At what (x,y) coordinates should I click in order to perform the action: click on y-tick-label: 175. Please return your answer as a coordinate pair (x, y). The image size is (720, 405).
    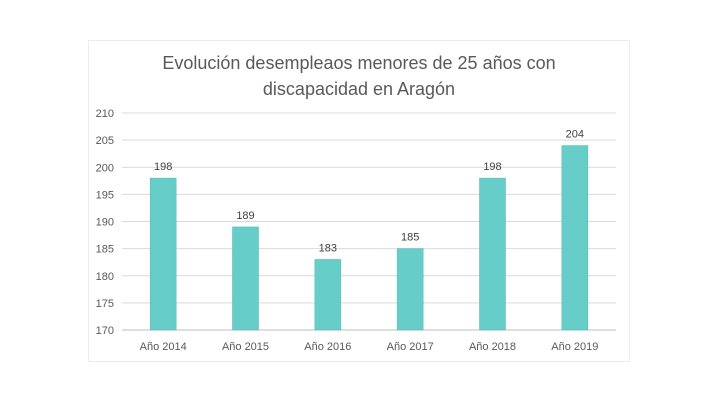
    Looking at the image, I should click on (105, 304).